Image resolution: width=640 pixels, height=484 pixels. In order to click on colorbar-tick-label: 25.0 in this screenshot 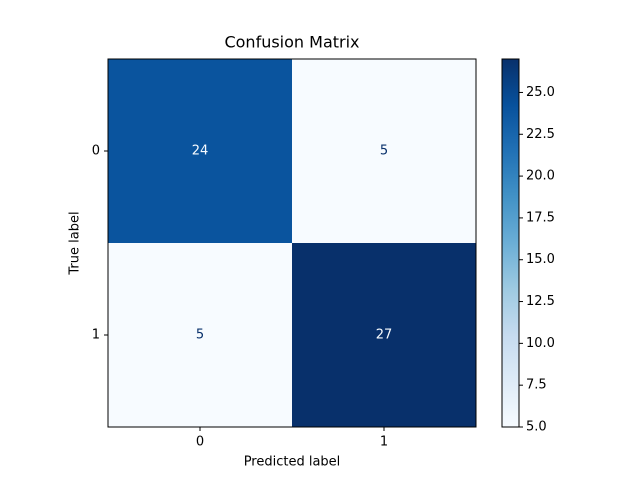, I will do `click(540, 92)`.